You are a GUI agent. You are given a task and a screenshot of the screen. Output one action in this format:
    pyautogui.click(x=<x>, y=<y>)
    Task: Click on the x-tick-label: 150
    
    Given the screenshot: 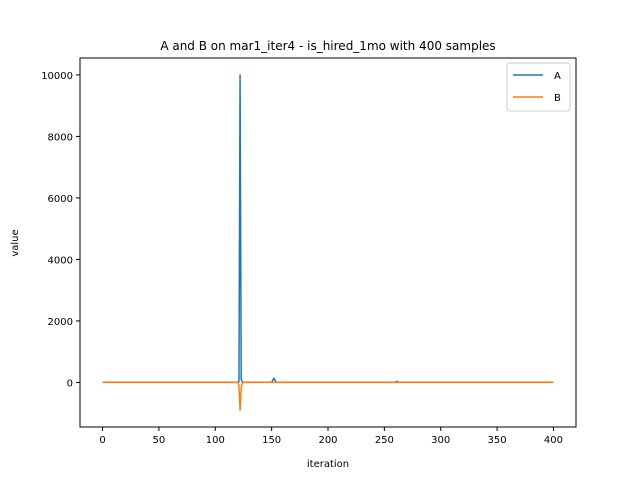 What is the action you would take?
    pyautogui.click(x=271, y=440)
    